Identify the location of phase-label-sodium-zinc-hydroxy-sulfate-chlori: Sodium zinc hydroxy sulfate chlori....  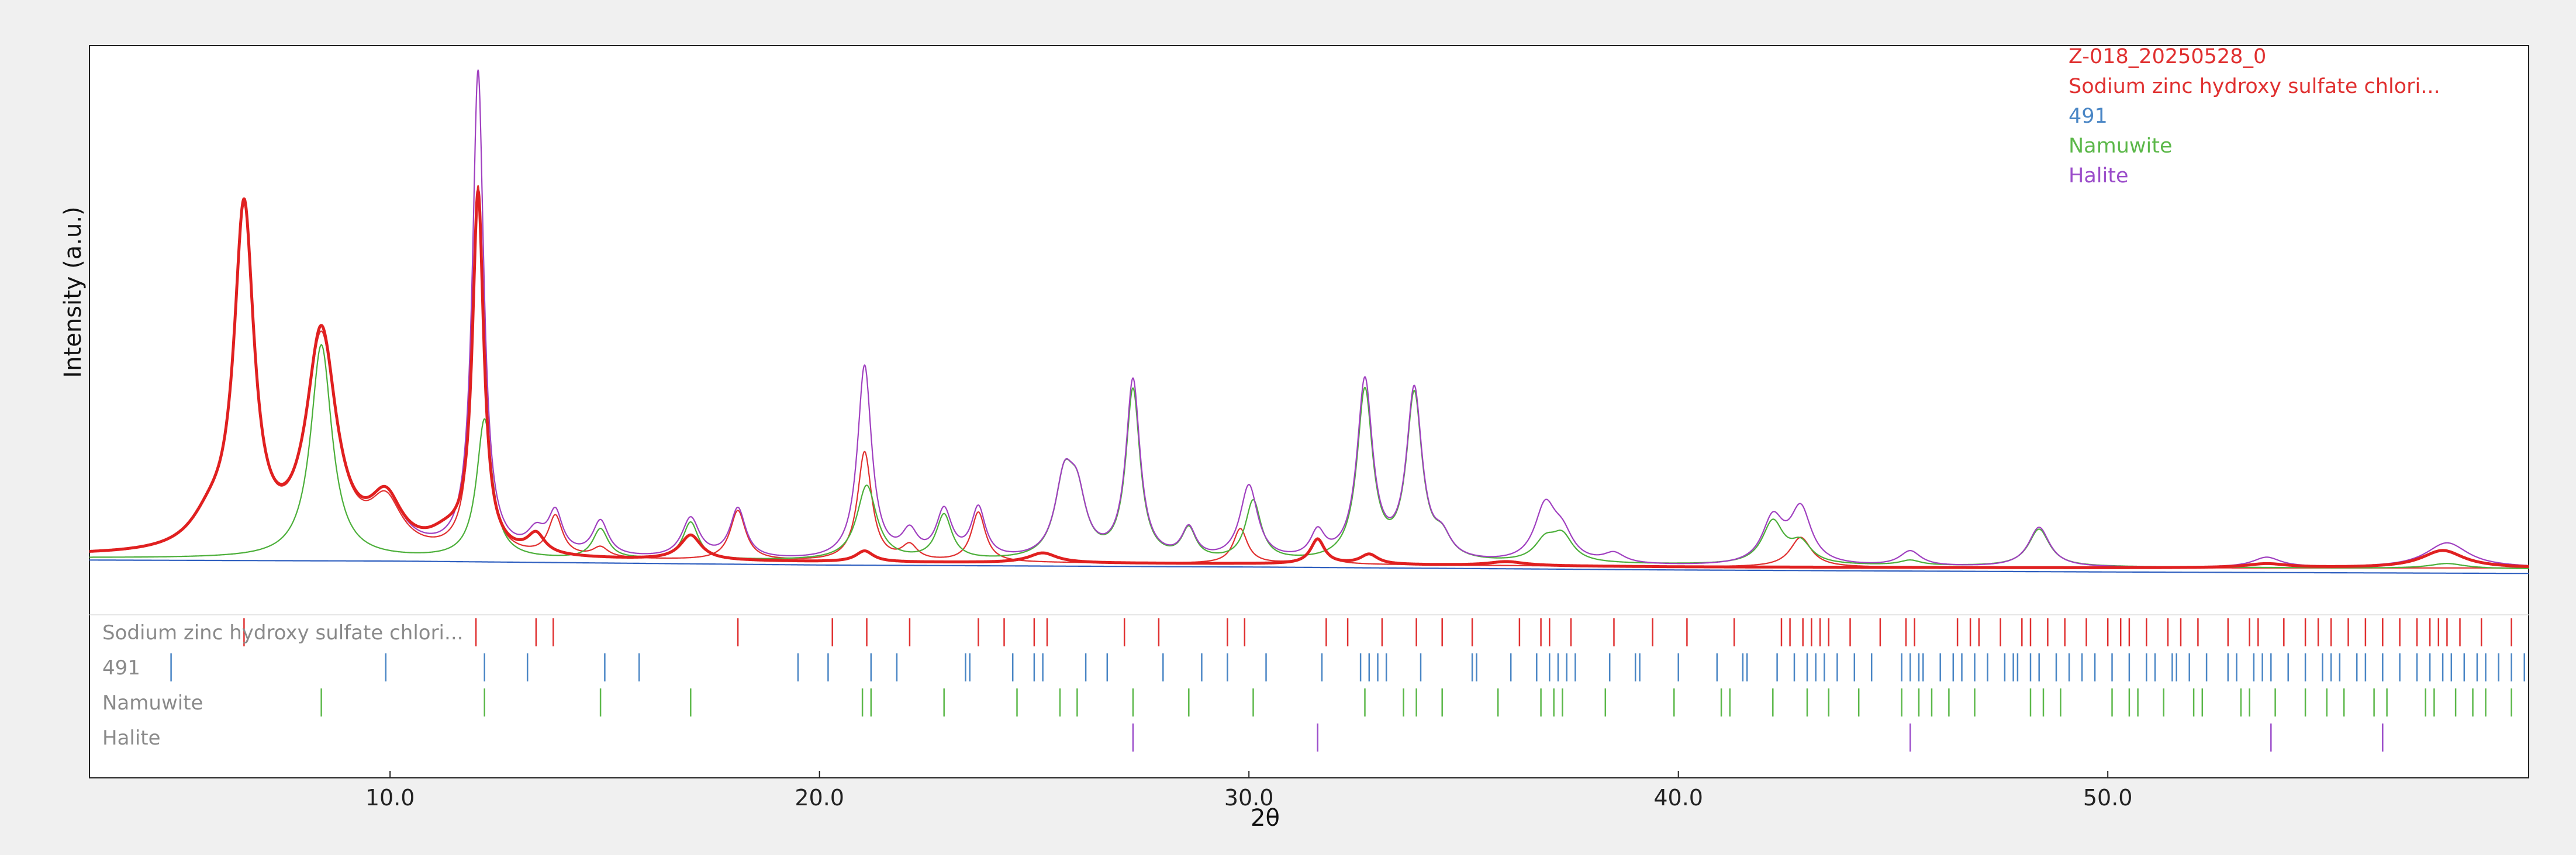
(282, 633).